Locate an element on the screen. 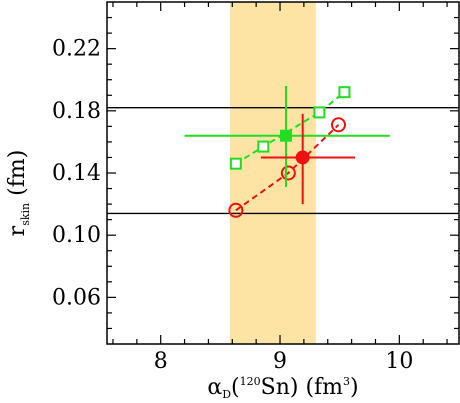  y-tick-label: 0.06 is located at coordinates (76, 297).